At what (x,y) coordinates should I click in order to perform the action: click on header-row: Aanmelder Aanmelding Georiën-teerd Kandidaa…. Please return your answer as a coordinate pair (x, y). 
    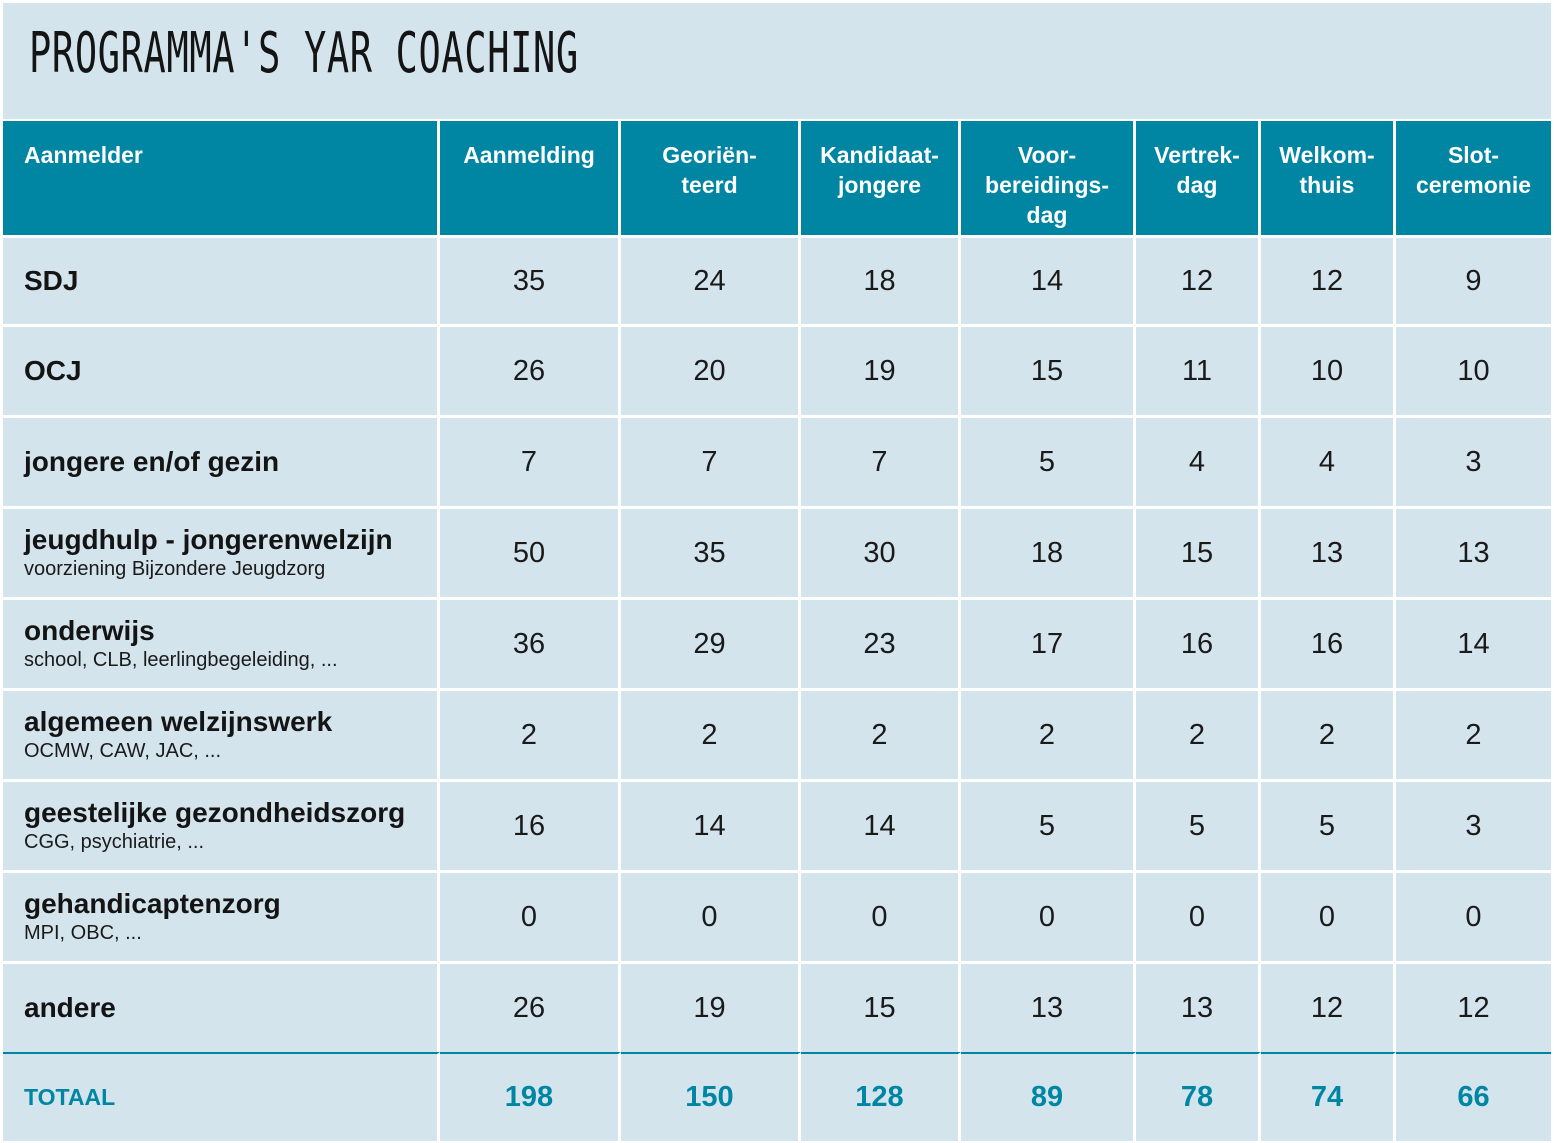
    Looking at the image, I should click on (777, 178).